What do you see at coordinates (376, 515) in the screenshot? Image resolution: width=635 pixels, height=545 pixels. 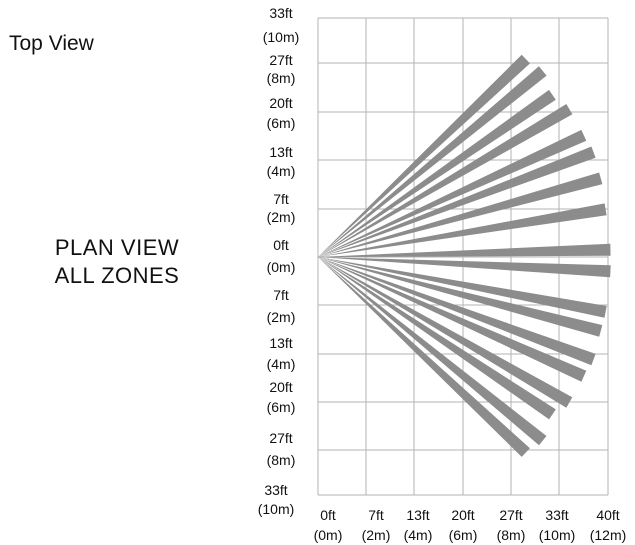 I see `x-tick-label-ft: 7ft` at bounding box center [376, 515].